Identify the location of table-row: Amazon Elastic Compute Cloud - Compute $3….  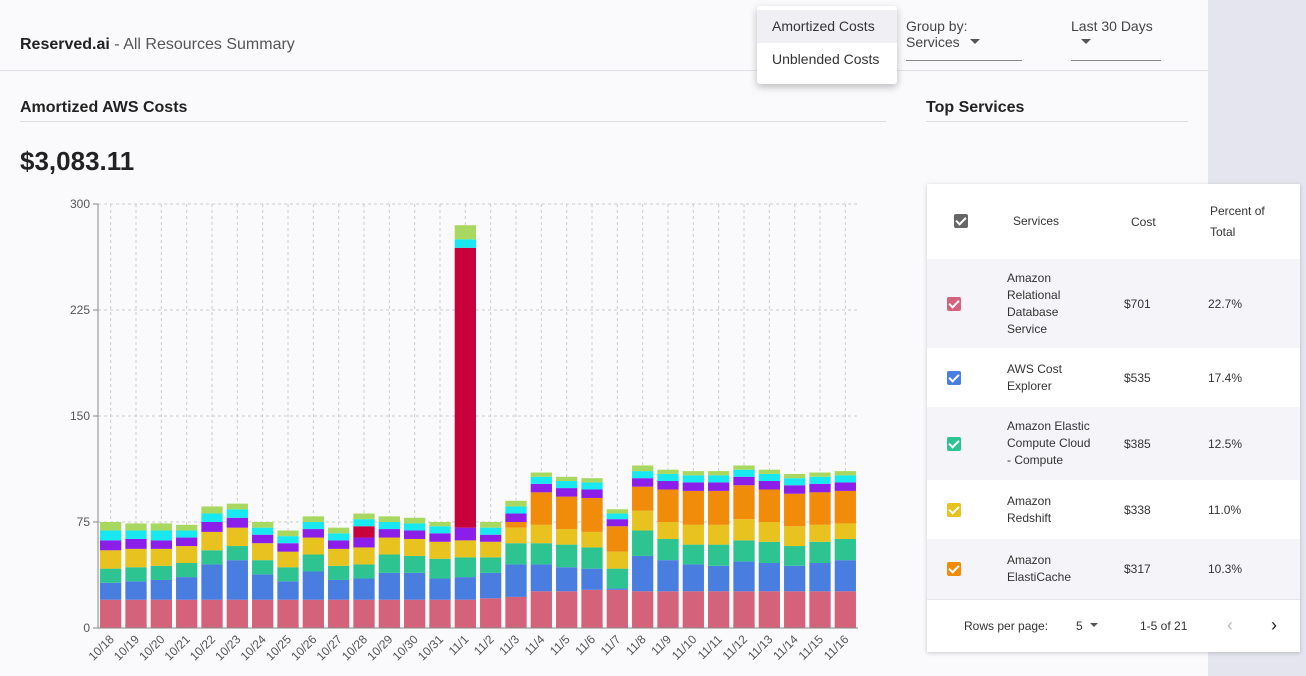
(1113, 444).